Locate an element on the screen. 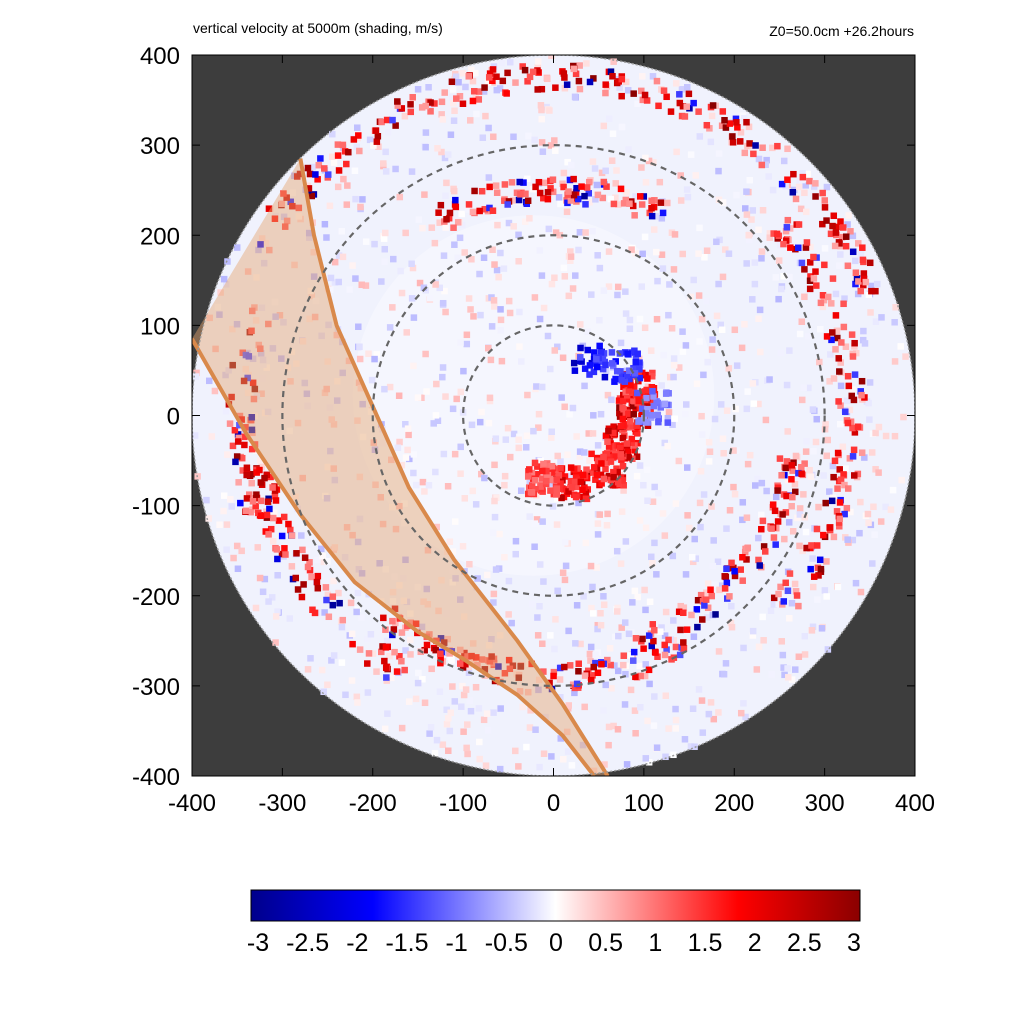 Image resolution: width=1024 pixels, height=1024 pixels. colorbar-ticks: -3 -2.5 -2 -1.5 -1 -0.5 0 0.5 1 1.5 2 2.5 3 is located at coordinates (554, 943).